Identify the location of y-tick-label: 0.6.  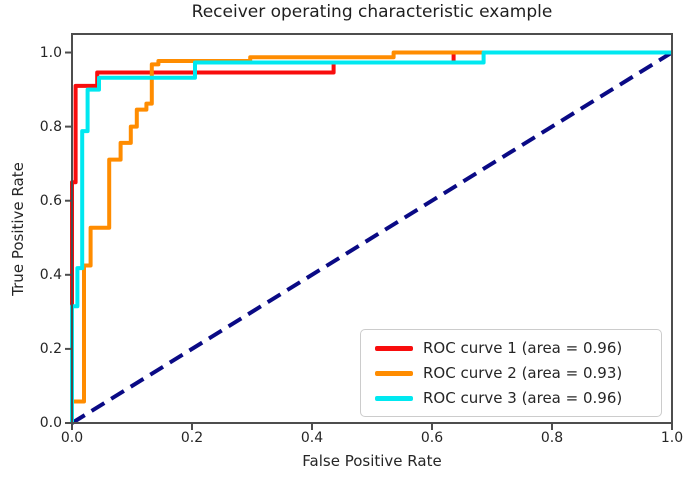
(50, 200).